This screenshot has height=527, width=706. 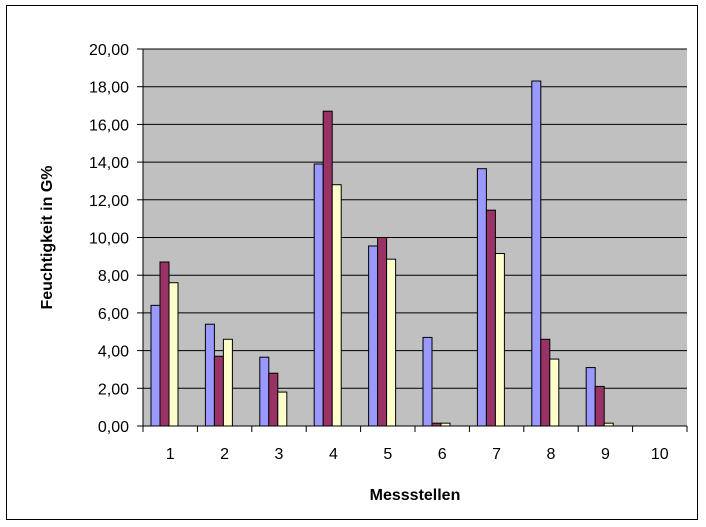 What do you see at coordinates (47, 237) in the screenshot?
I see `y-axis-title: Feuchtigkeit in G%` at bounding box center [47, 237].